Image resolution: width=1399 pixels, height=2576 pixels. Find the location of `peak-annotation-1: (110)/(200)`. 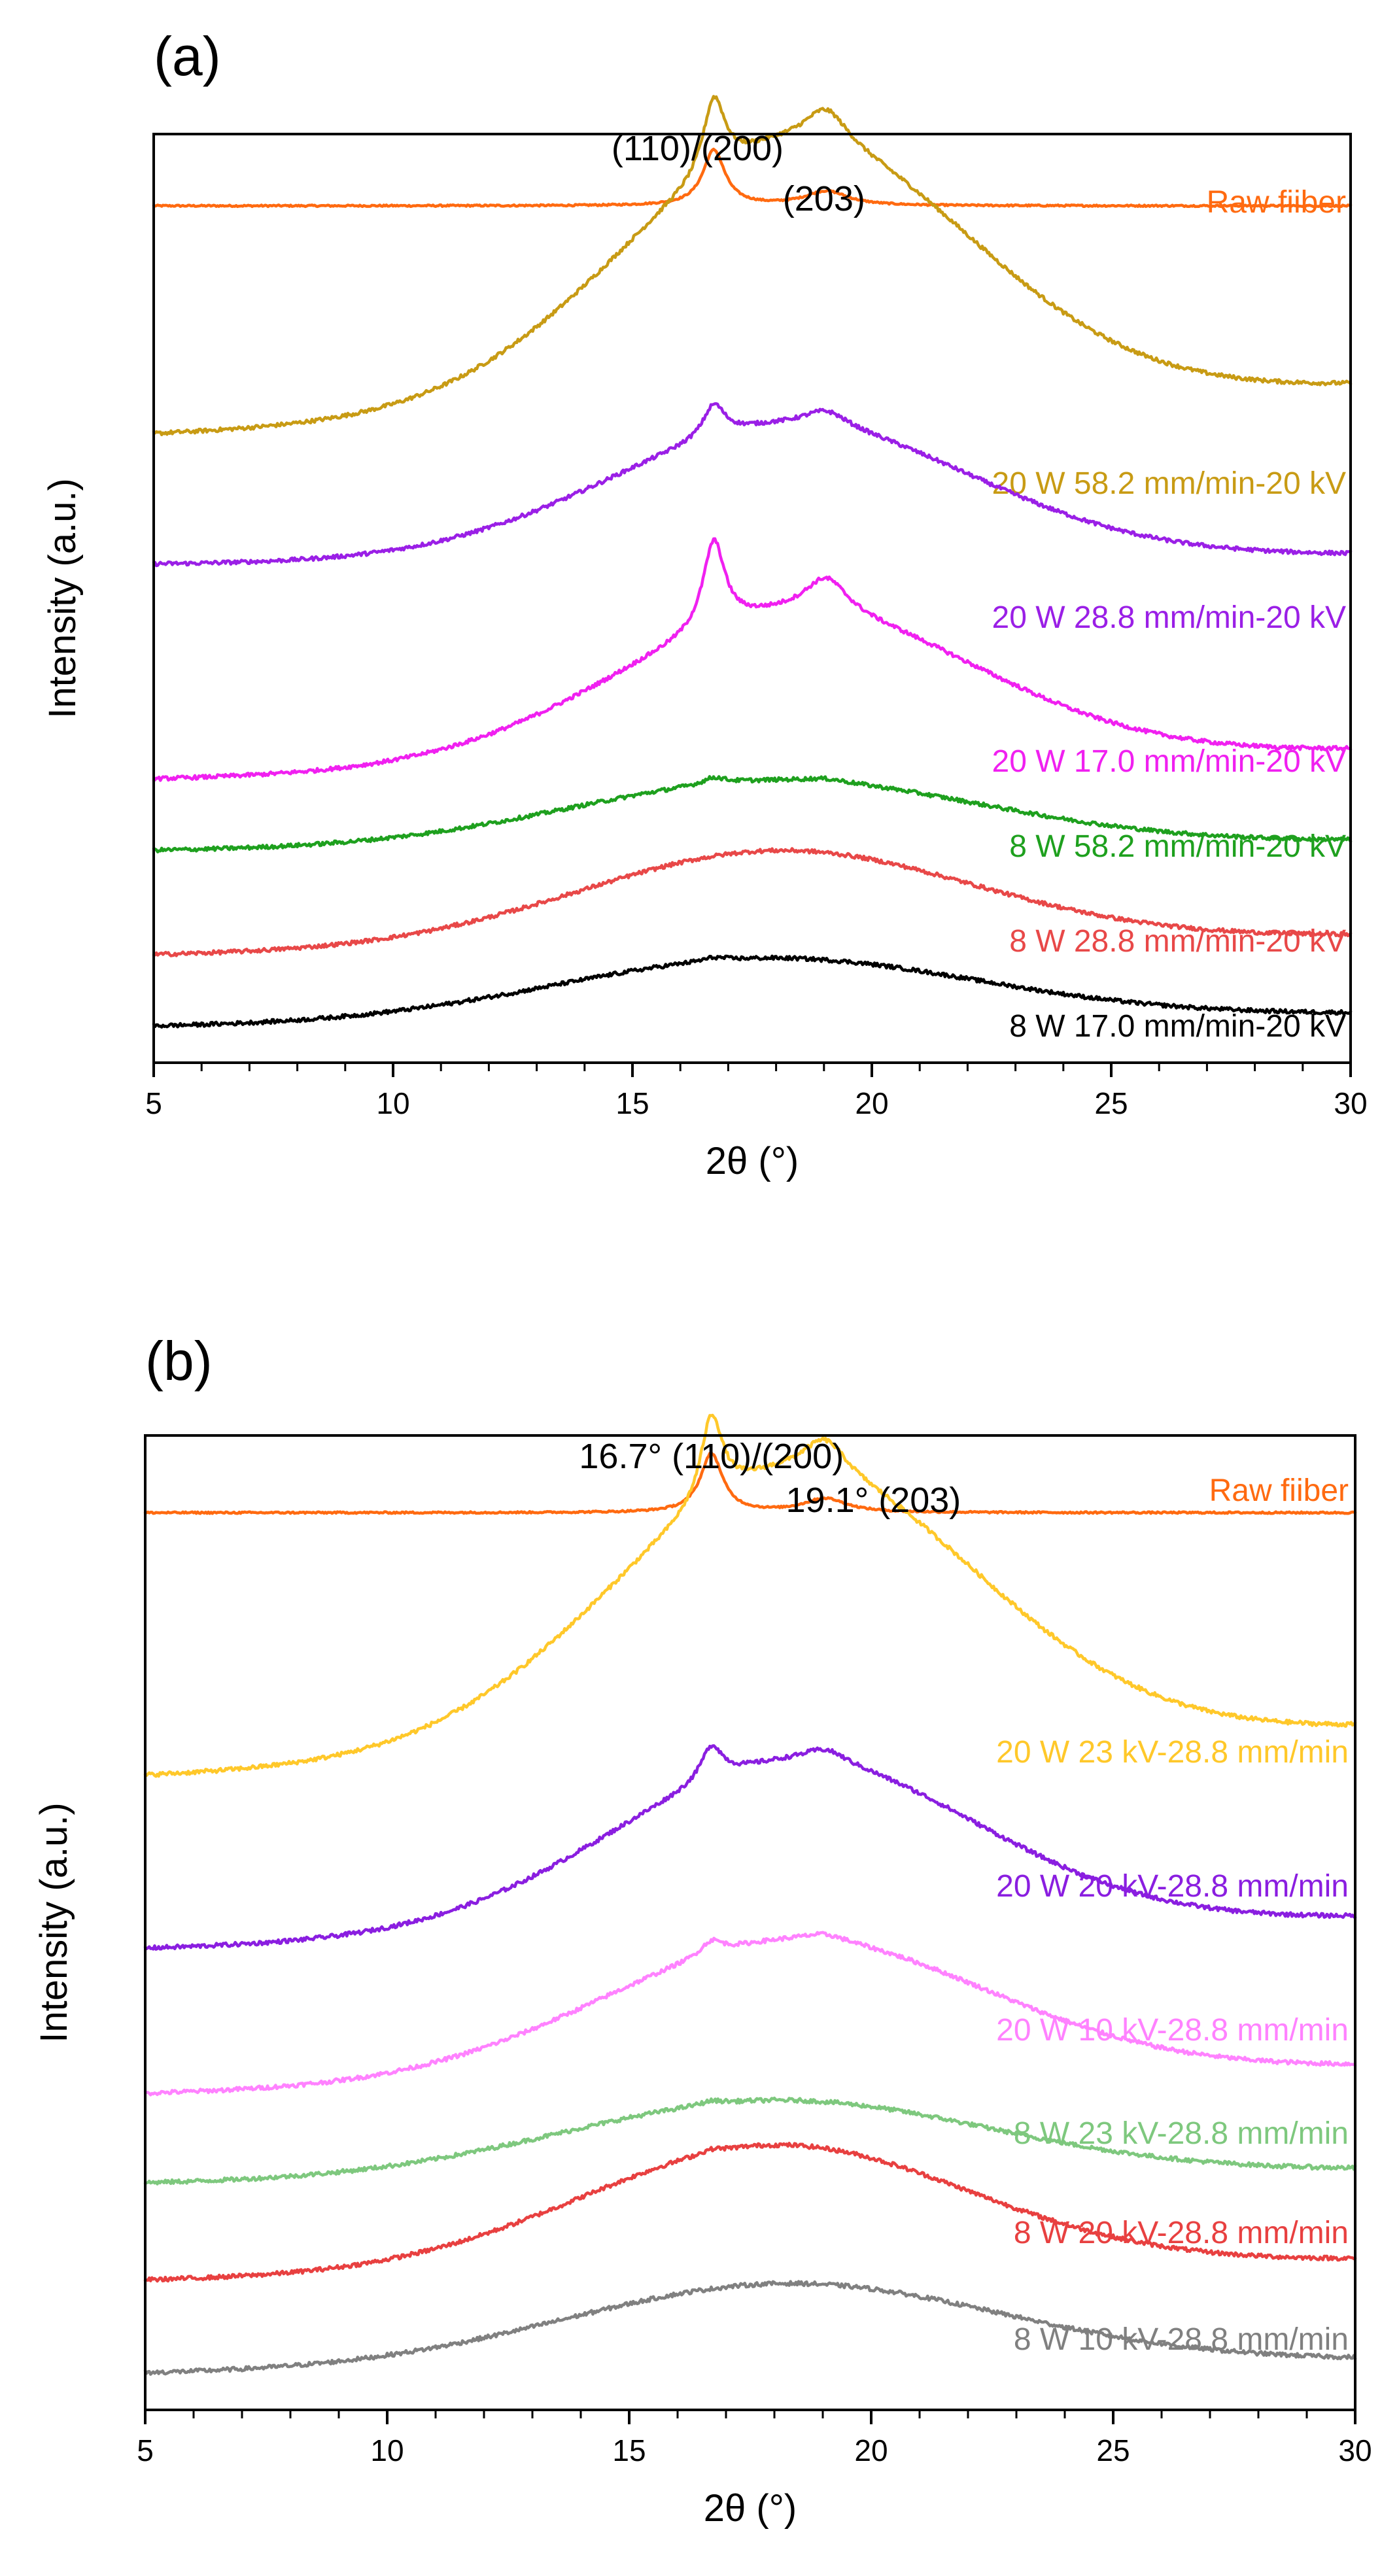

peak-annotation-1: (110)/(200) is located at coordinates (698, 149).